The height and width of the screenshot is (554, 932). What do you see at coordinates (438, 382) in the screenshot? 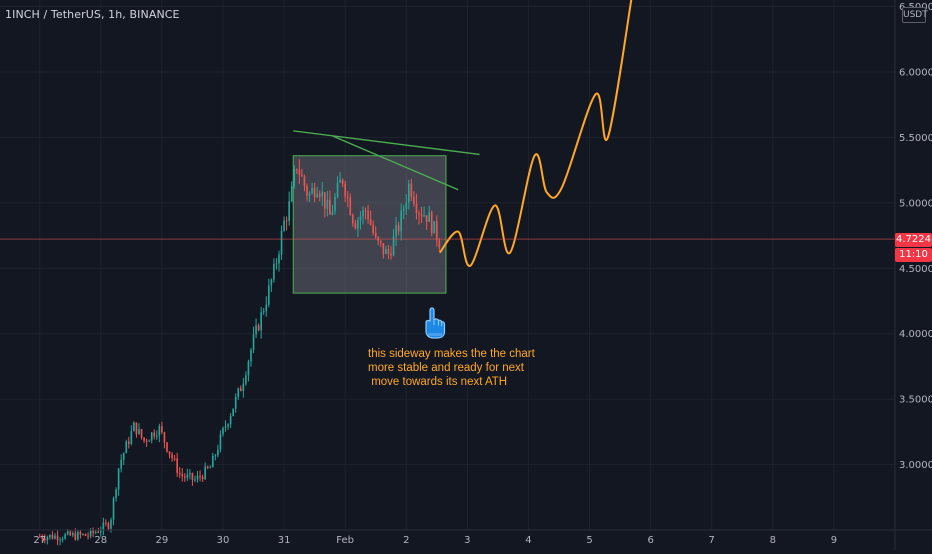
I see `annotation-line: move towards its next ATH` at bounding box center [438, 382].